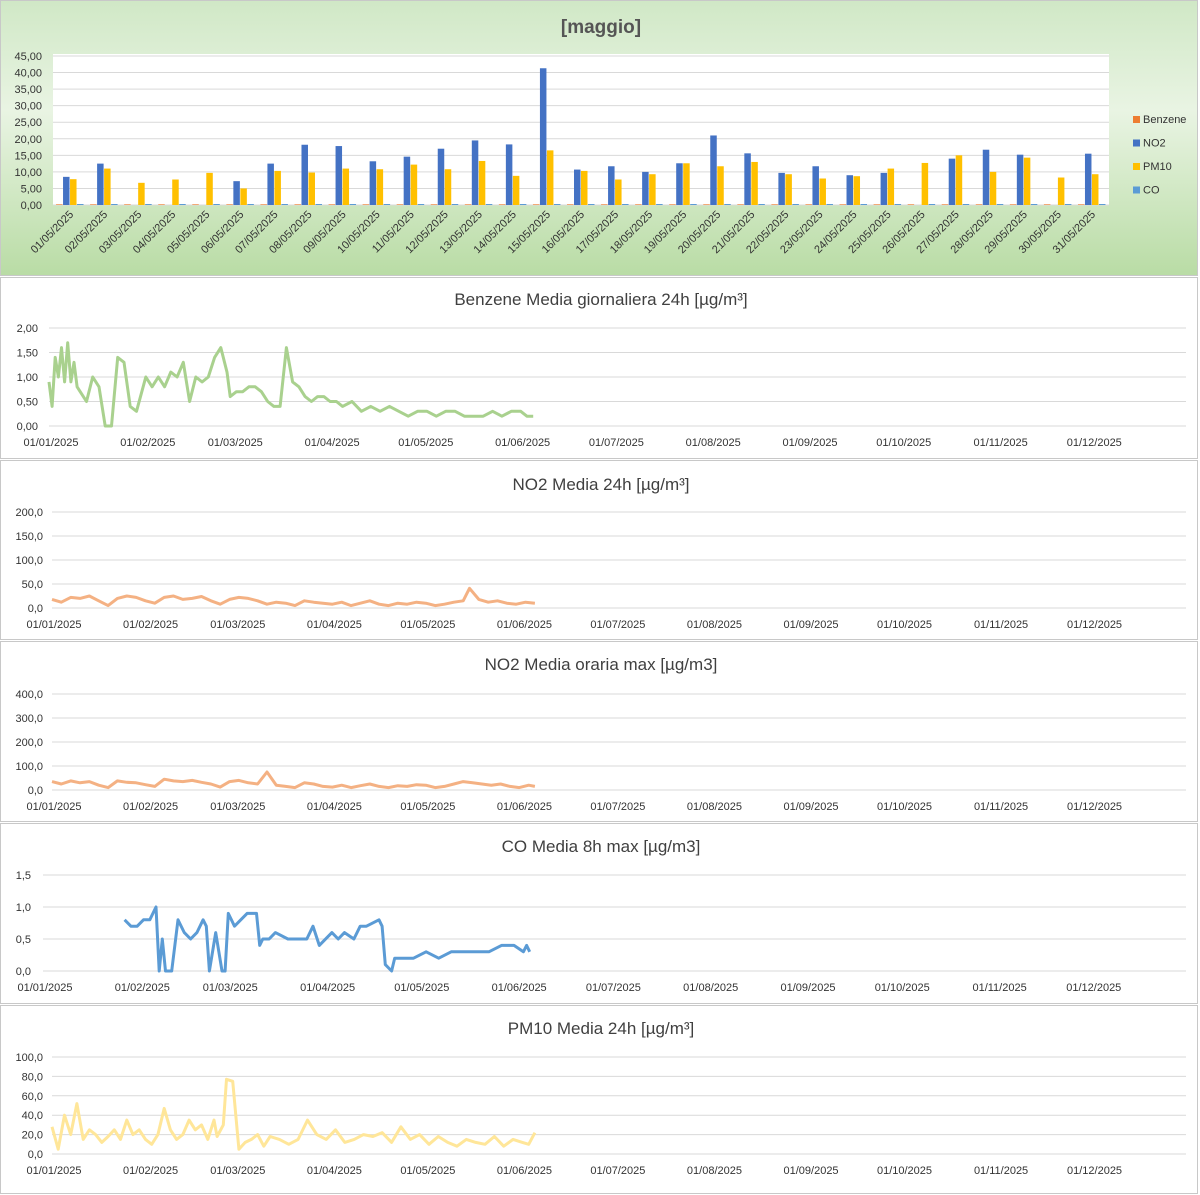  I want to click on y-tick-label: 30,00, so click(28, 107).